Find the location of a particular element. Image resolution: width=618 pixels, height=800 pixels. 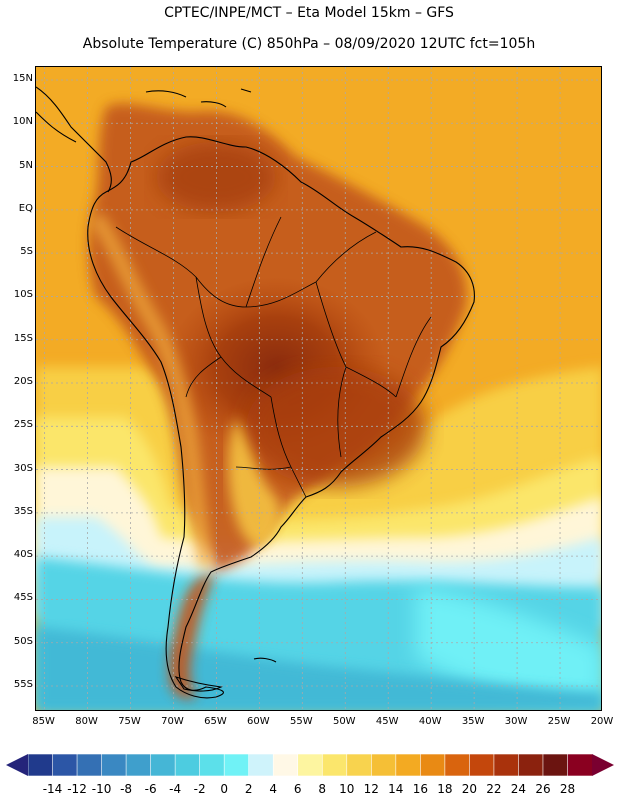

andes-cooler-strip is located at coordinates (151, 390).